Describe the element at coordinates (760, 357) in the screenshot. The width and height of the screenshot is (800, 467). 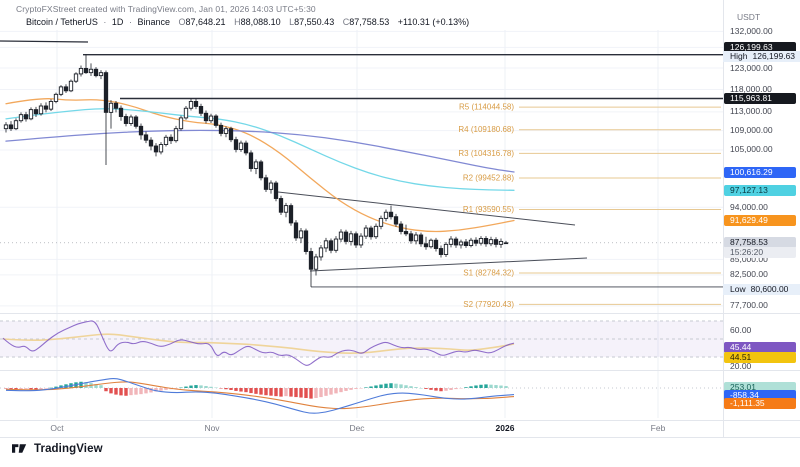
I see `rsi-ma-badge: 44.51` at that location.